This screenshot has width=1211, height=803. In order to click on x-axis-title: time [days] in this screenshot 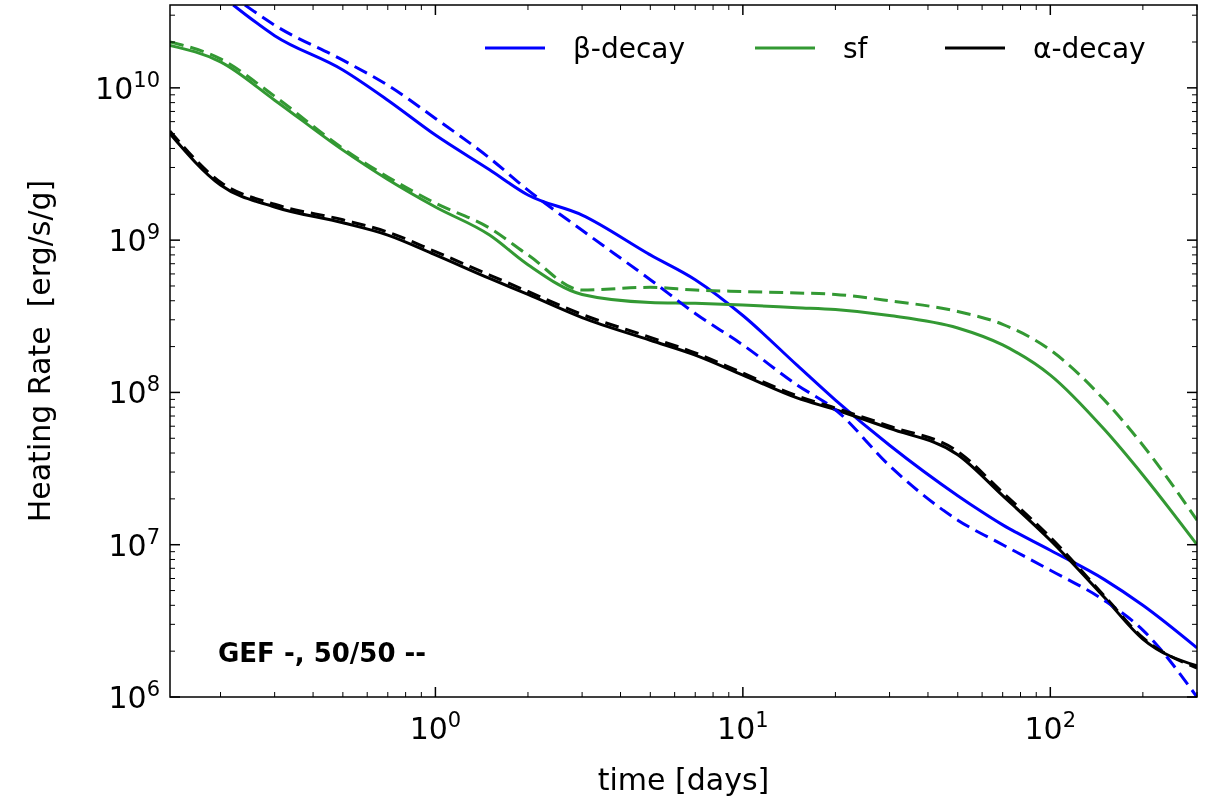, I will do `click(683, 779)`.